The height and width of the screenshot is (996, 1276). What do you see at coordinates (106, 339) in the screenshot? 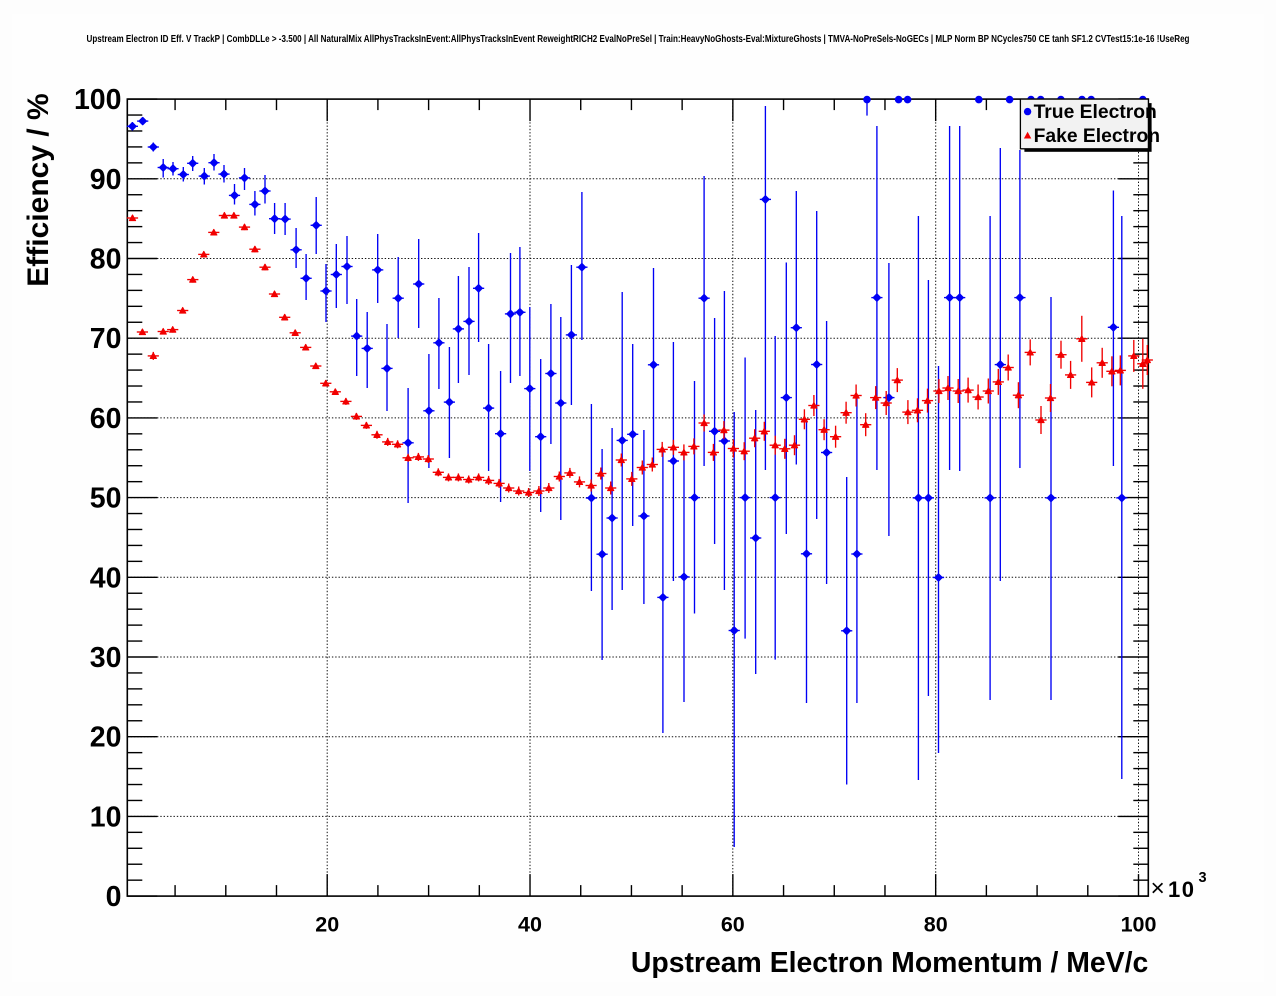
I see `svg-text: 70` at bounding box center [106, 339].